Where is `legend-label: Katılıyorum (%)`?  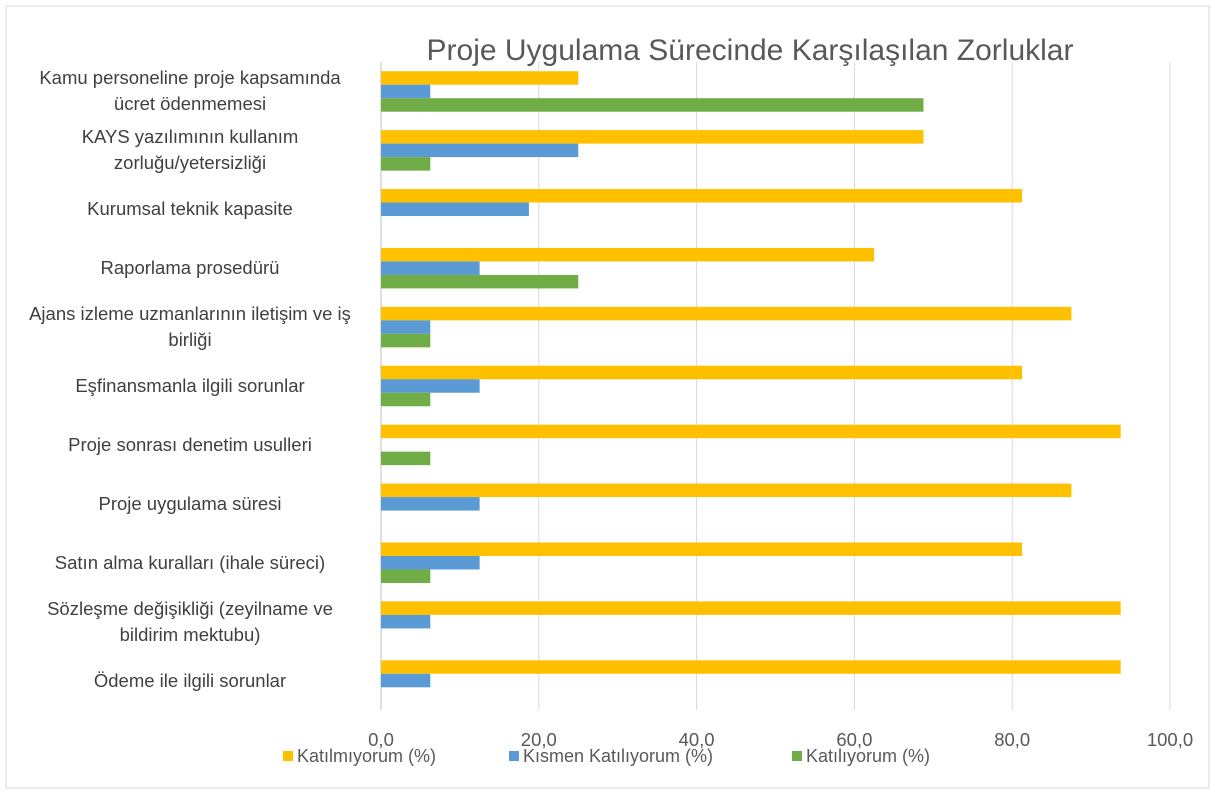 legend-label: Katılıyorum (%) is located at coordinates (868, 756).